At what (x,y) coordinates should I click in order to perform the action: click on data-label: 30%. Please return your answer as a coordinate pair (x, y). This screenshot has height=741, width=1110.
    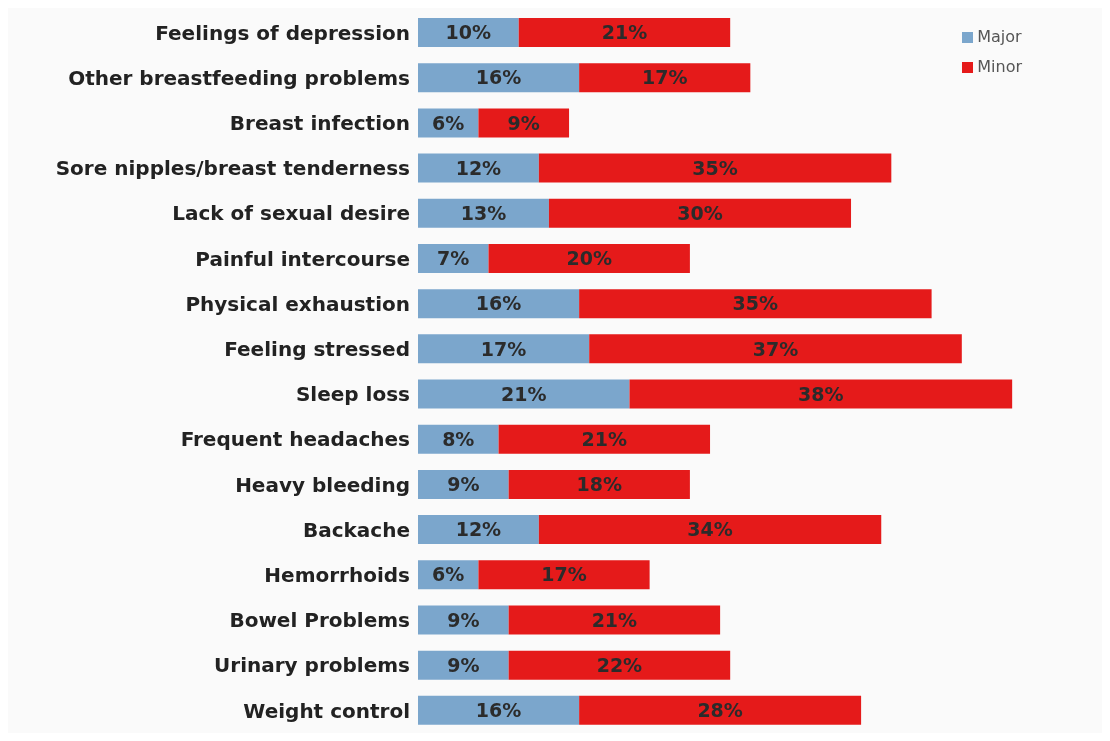
    Looking at the image, I should click on (700, 212).